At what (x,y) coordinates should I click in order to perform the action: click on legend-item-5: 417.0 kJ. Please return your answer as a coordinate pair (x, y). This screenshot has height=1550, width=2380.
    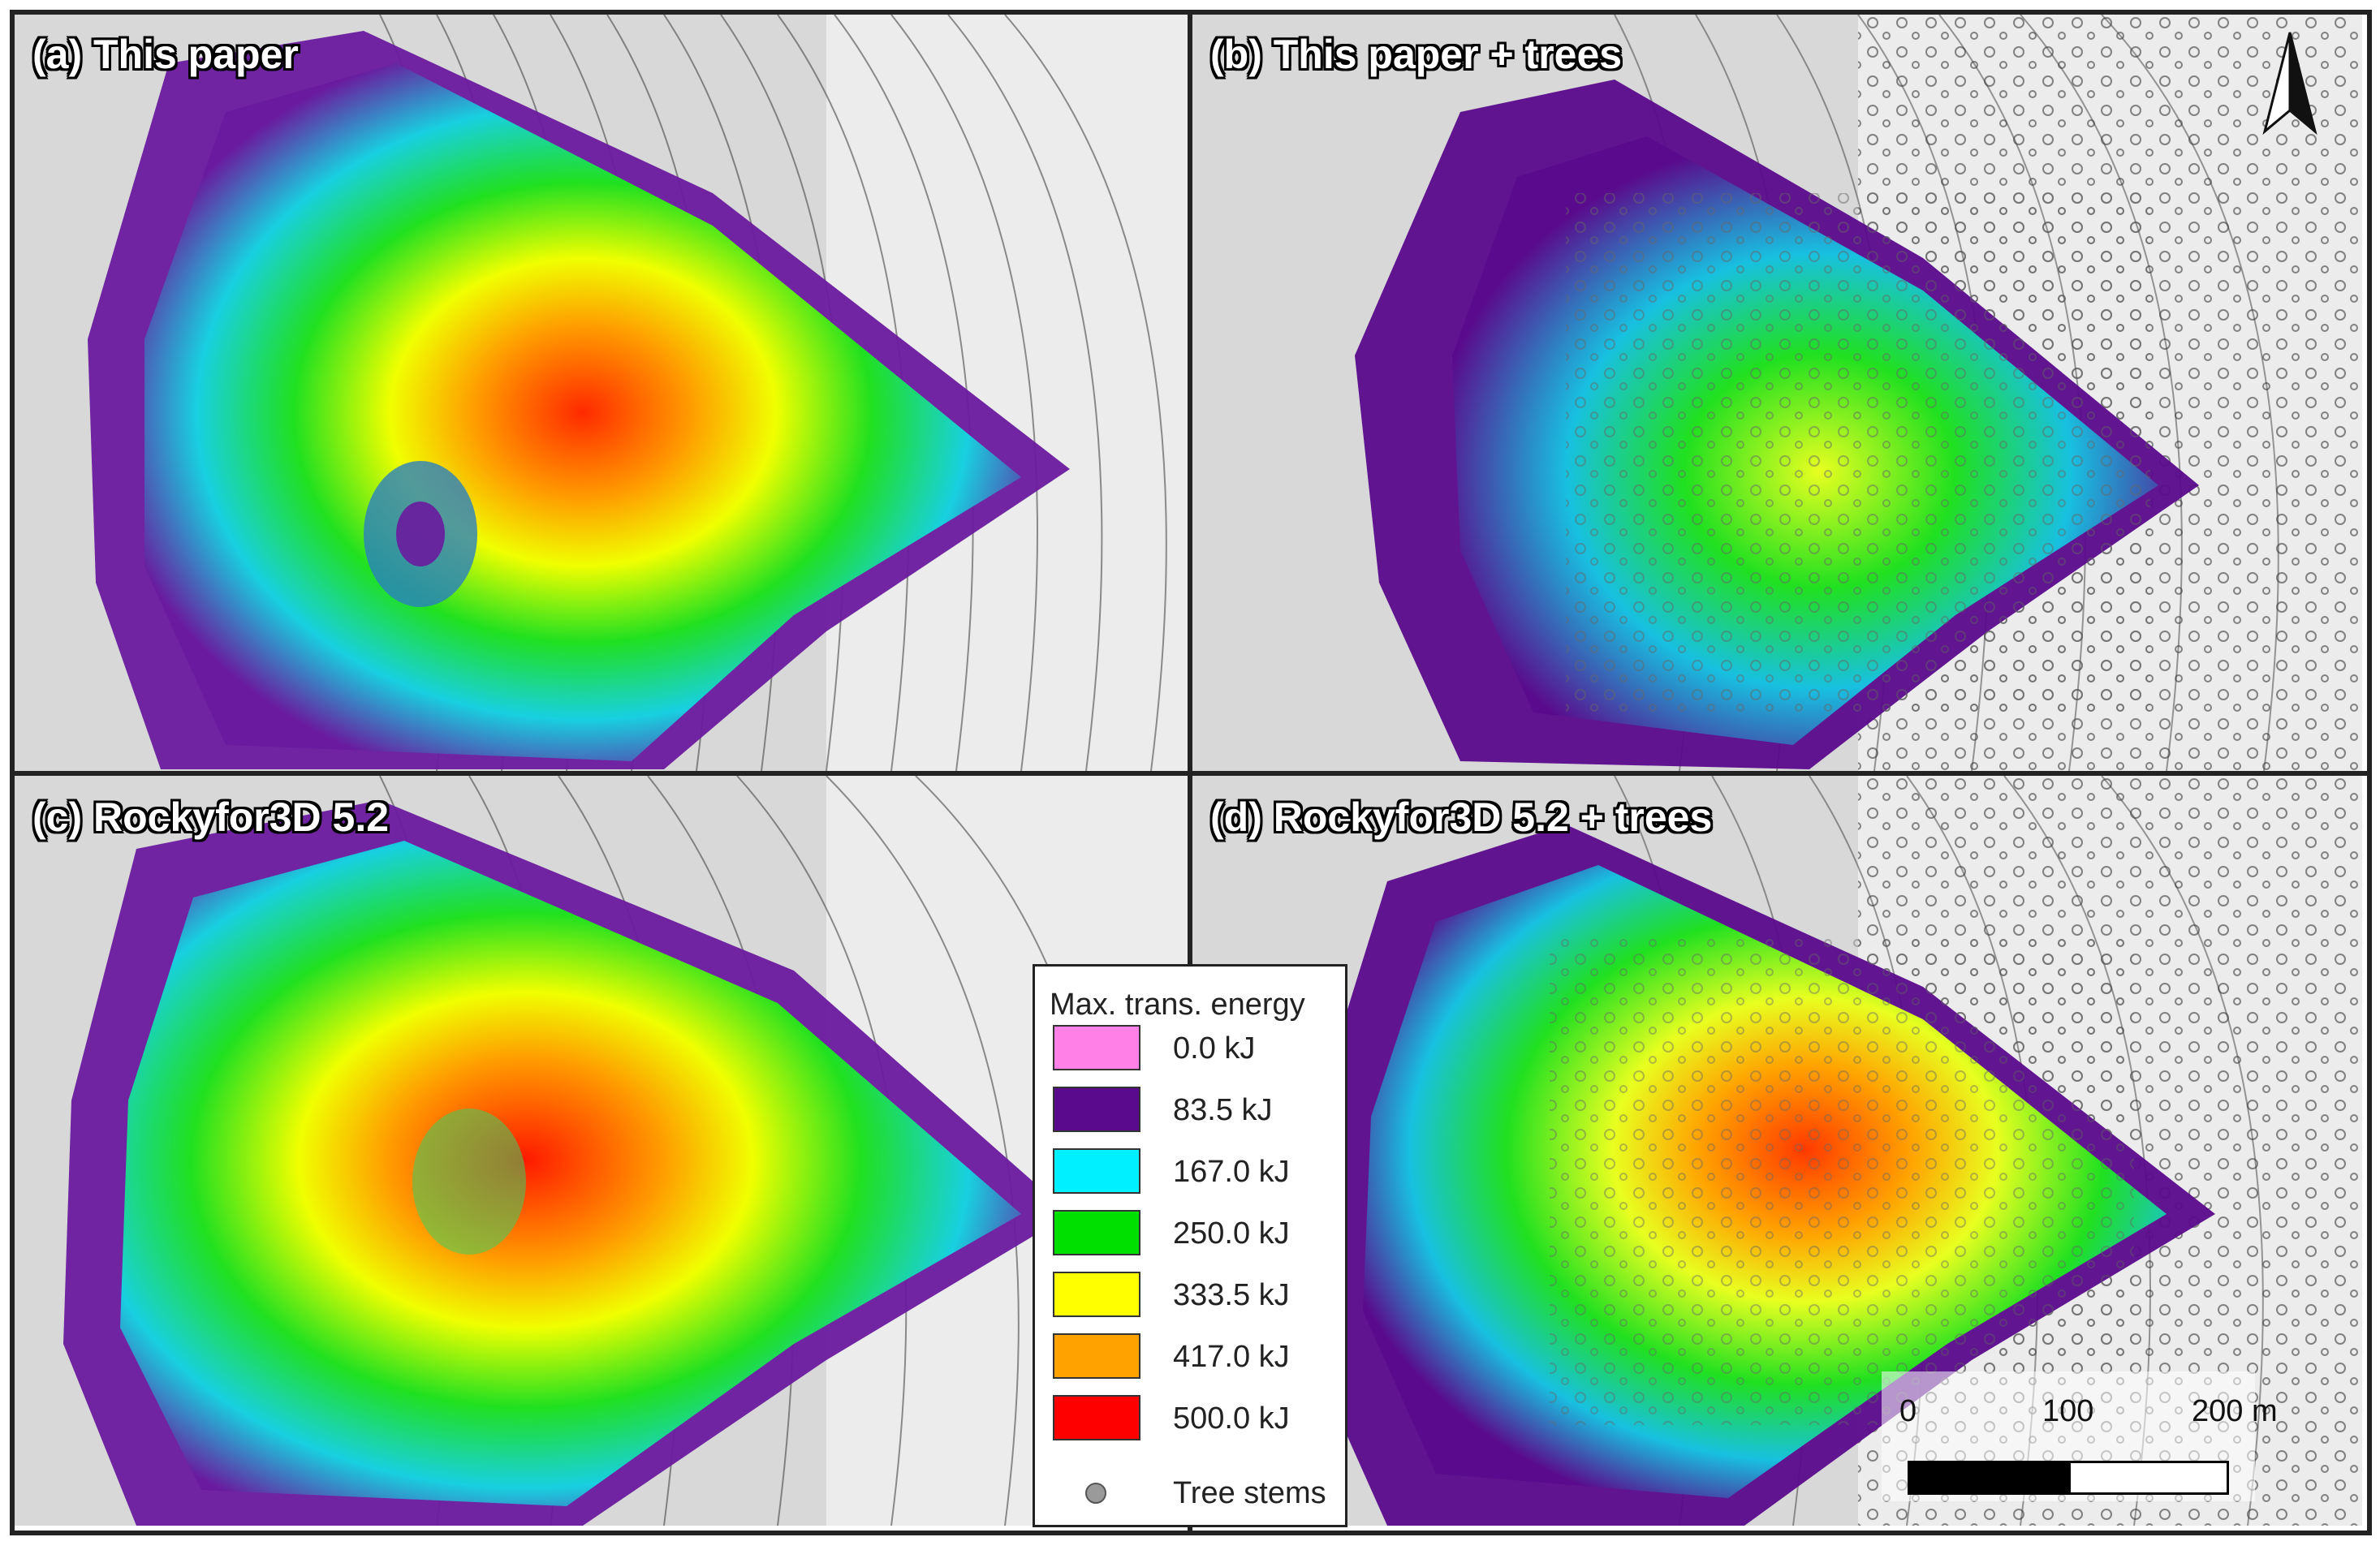
    Looking at the image, I should click on (1195, 1357).